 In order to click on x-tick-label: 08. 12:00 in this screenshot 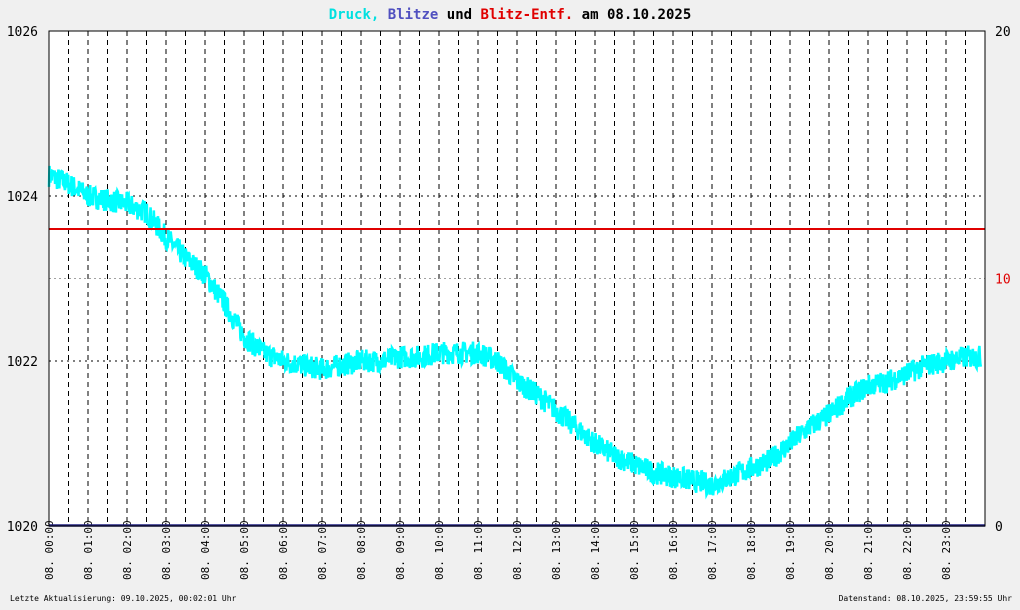, I will do `click(517, 550)`.